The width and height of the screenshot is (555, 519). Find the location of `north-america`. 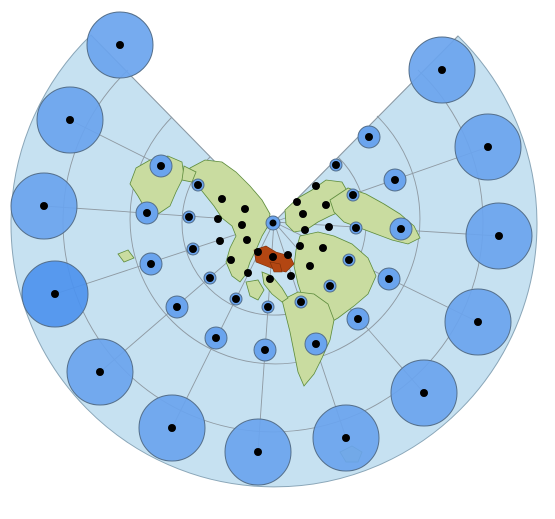

north-america is located at coordinates (230, 221).